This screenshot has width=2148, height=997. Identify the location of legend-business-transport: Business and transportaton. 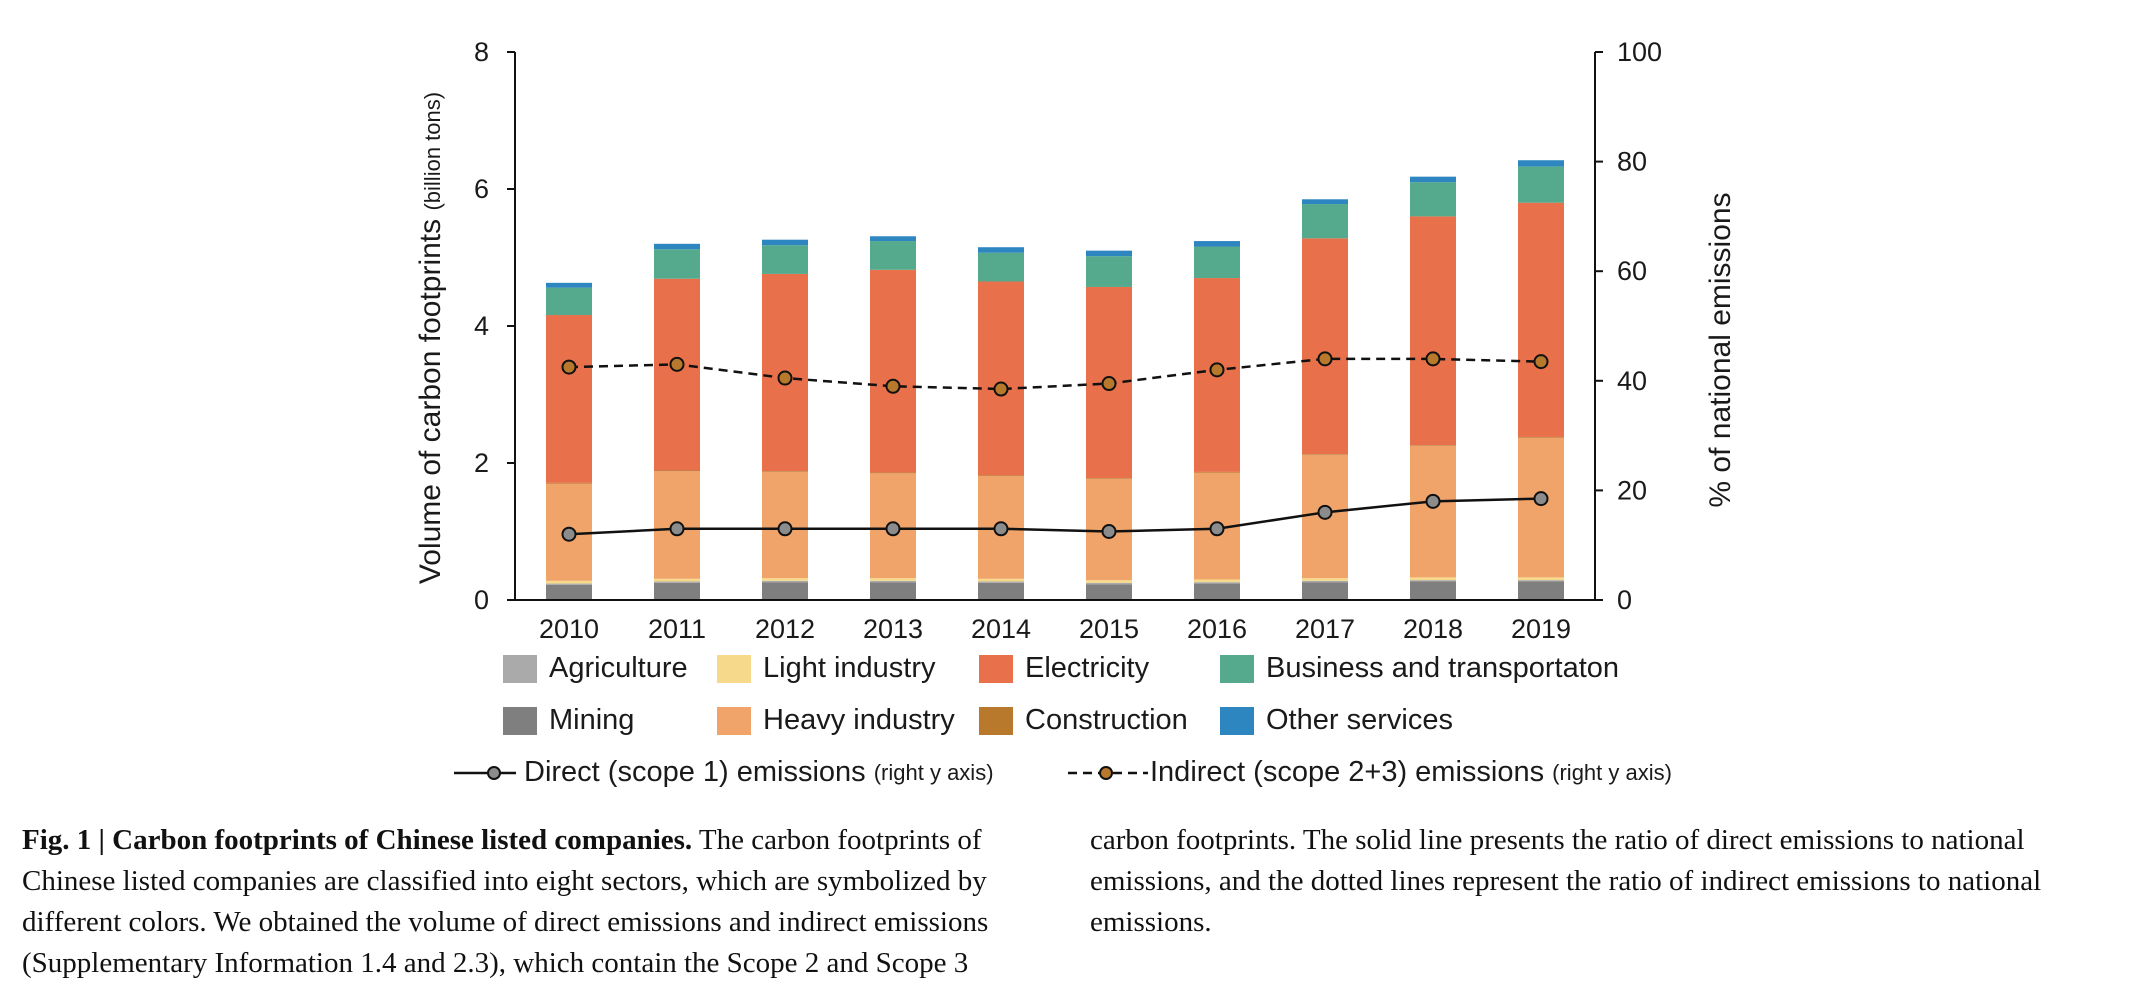
(1419, 668).